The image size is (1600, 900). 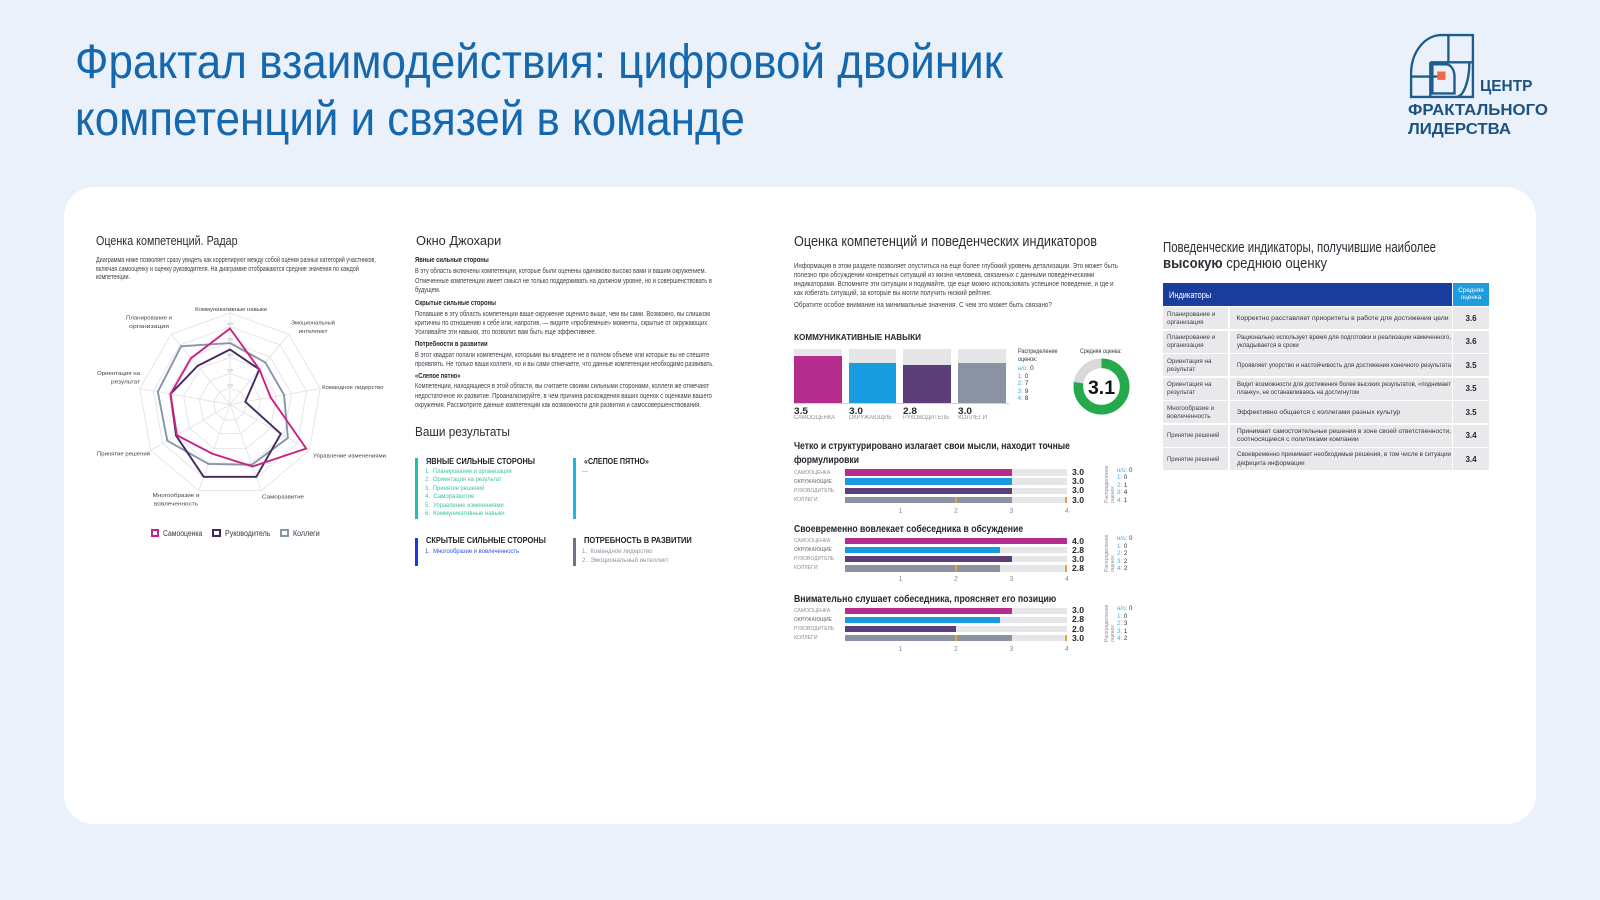 I want to click on svg-text: Многообразие и, so click(x=176, y=496).